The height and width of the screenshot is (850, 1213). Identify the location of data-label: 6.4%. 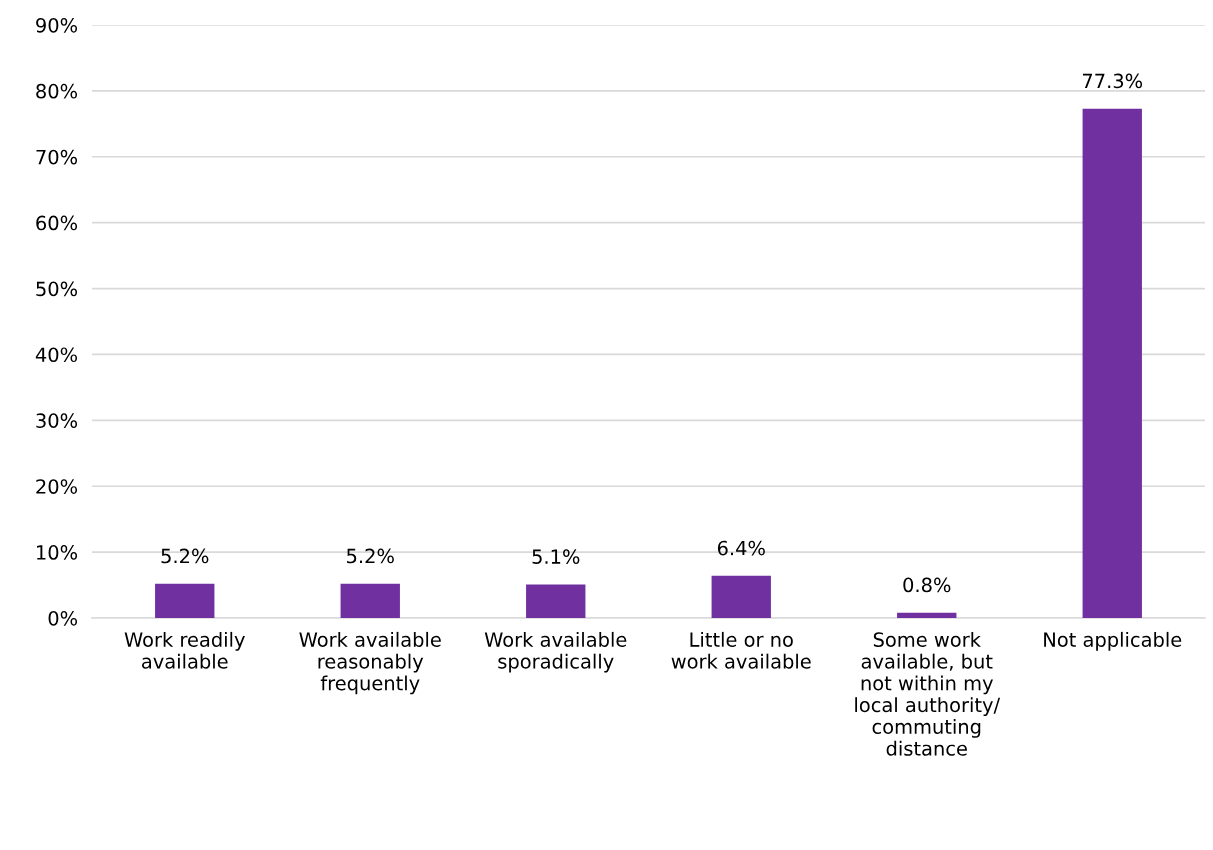
(741, 548).